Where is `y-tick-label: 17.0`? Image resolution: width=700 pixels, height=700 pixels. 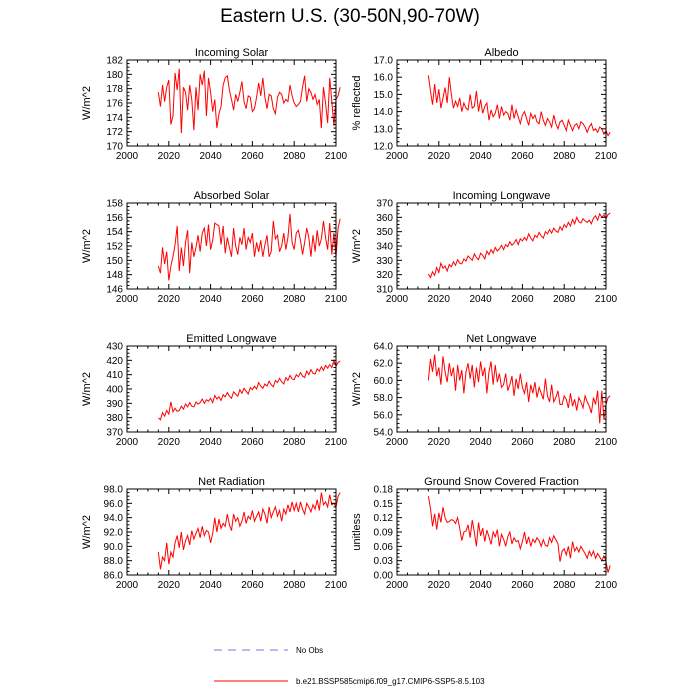 y-tick-label: 17.0 is located at coordinates (384, 61).